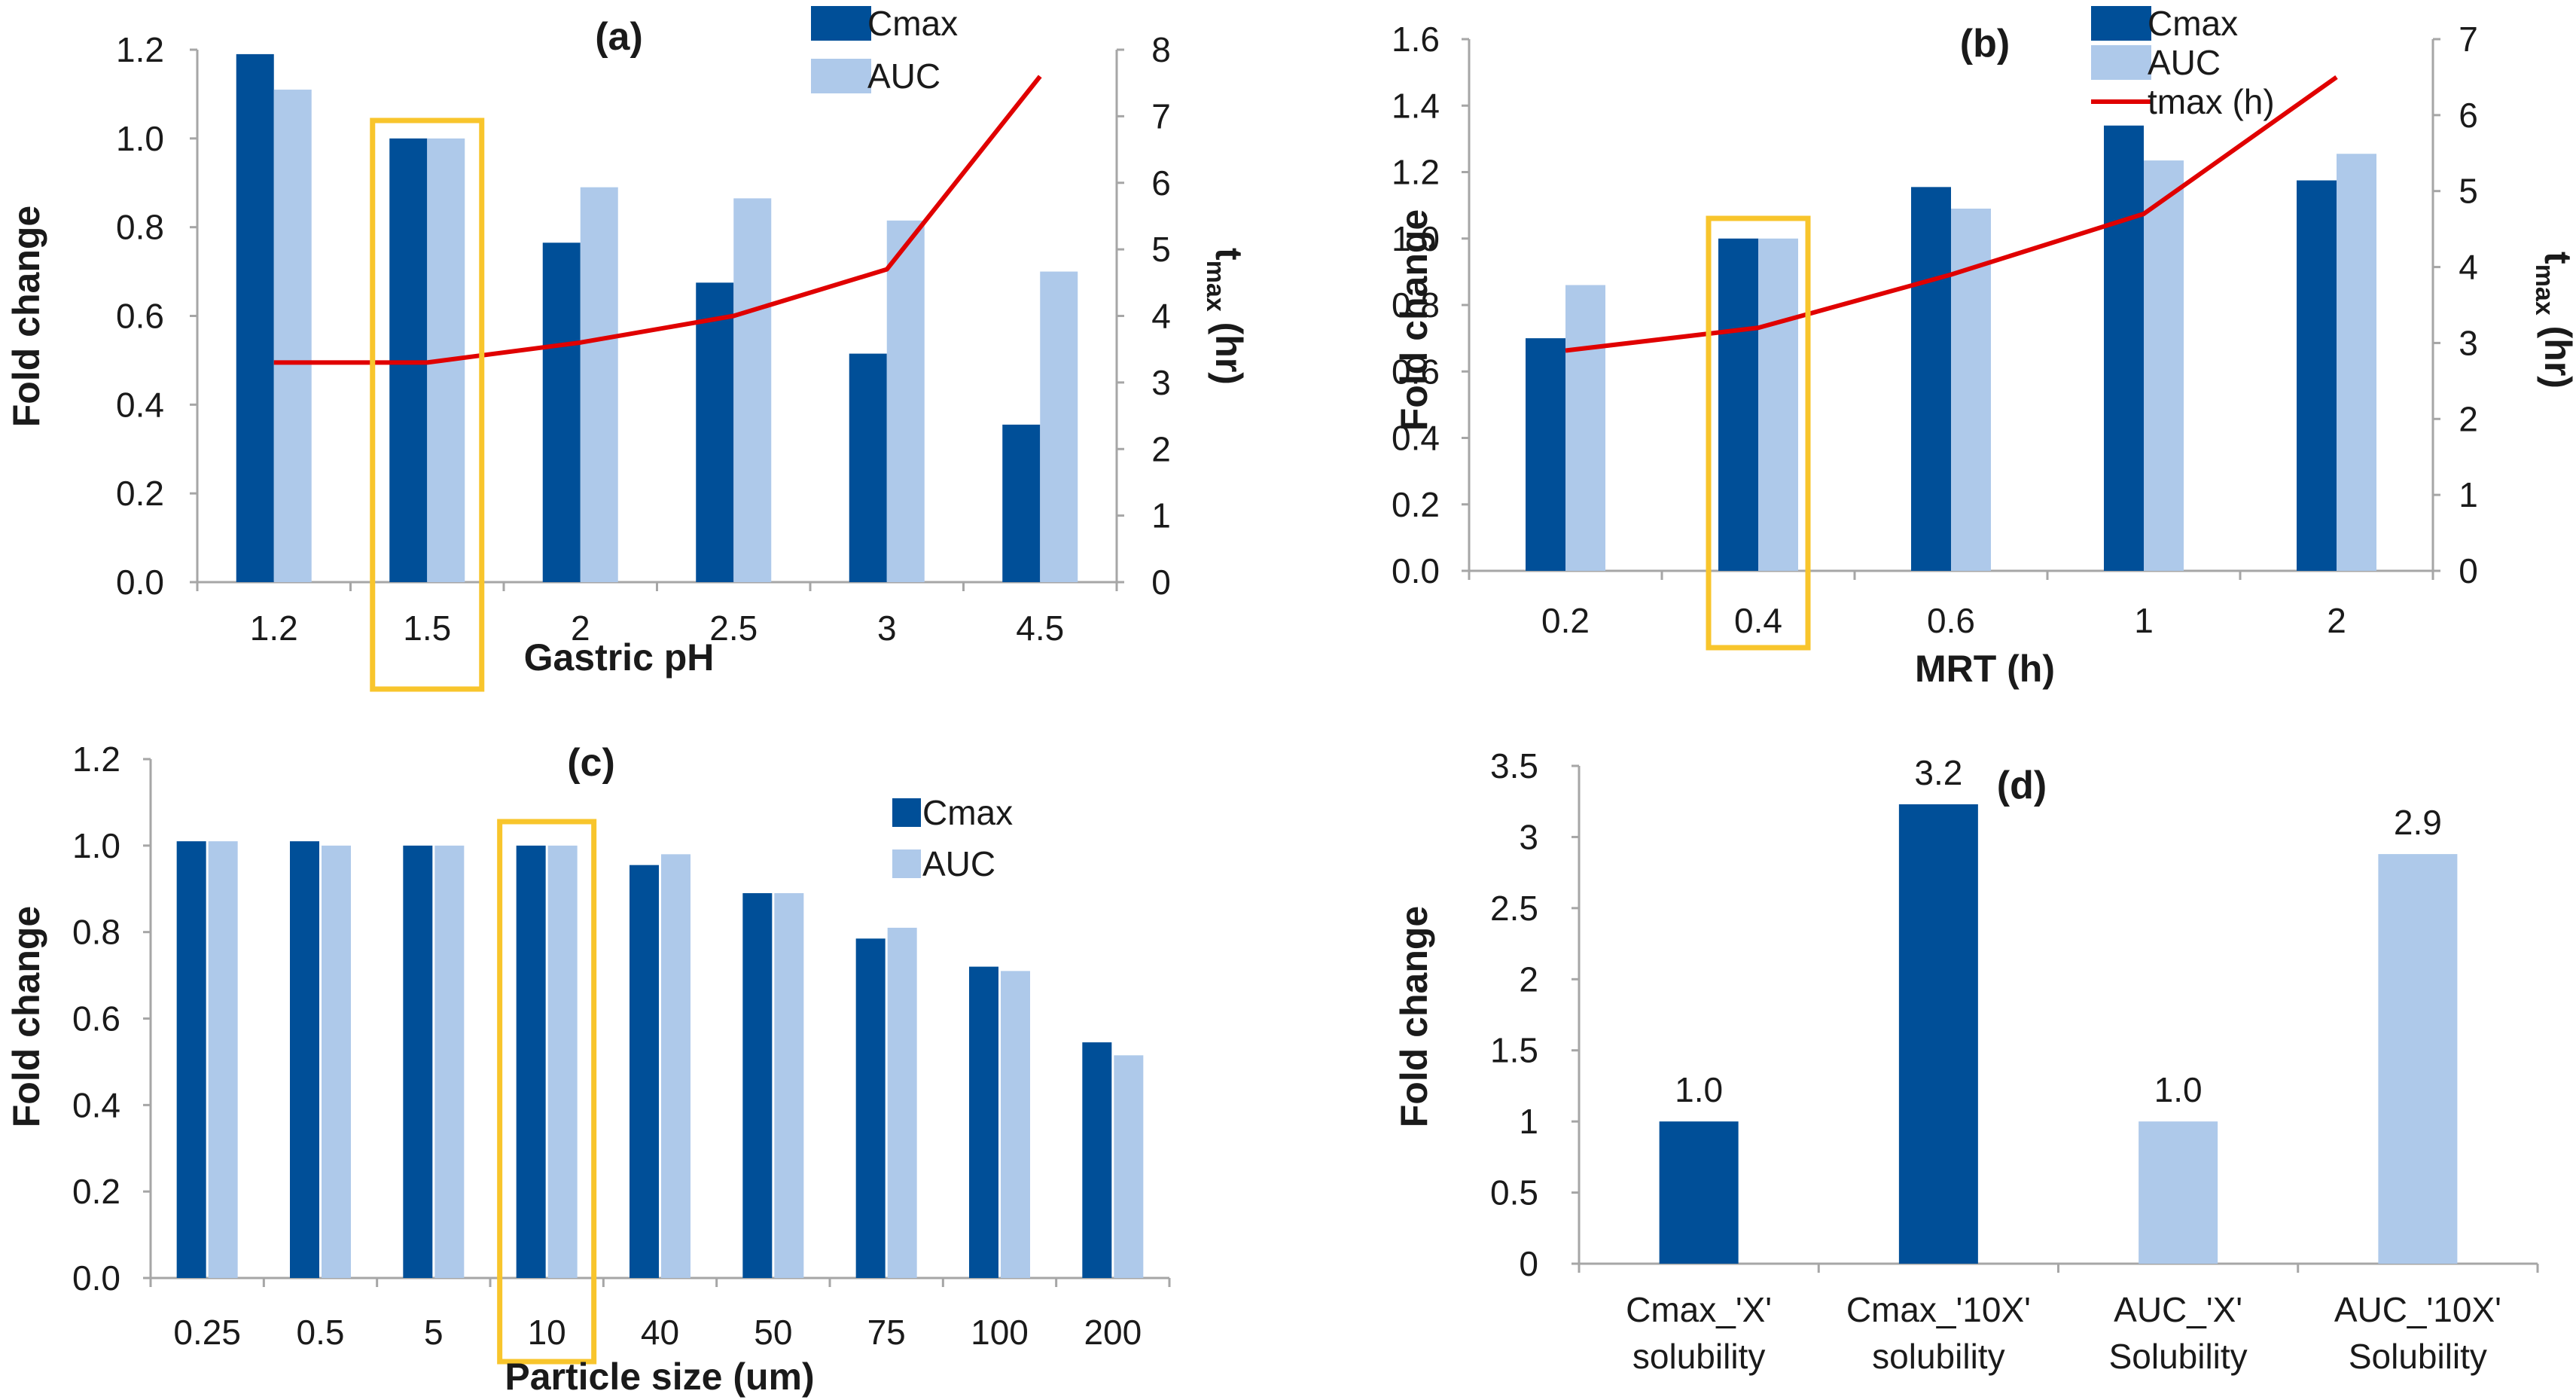 The width and height of the screenshot is (2576, 1400). Describe the element at coordinates (1699, 1310) in the screenshot. I see `x-tick-label-line: Cmax_'X'` at that location.